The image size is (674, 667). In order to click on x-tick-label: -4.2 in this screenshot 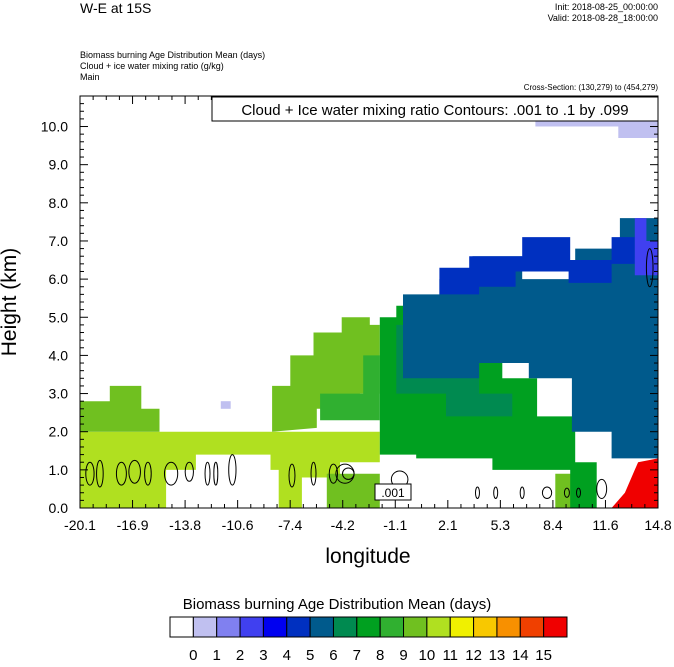, I will do `click(343, 525)`.